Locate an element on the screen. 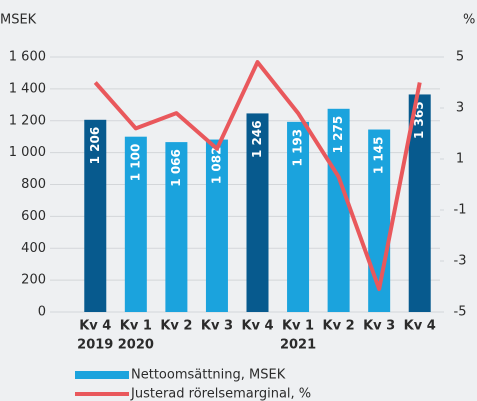  y-tick-label: 200 is located at coordinates (33, 280).